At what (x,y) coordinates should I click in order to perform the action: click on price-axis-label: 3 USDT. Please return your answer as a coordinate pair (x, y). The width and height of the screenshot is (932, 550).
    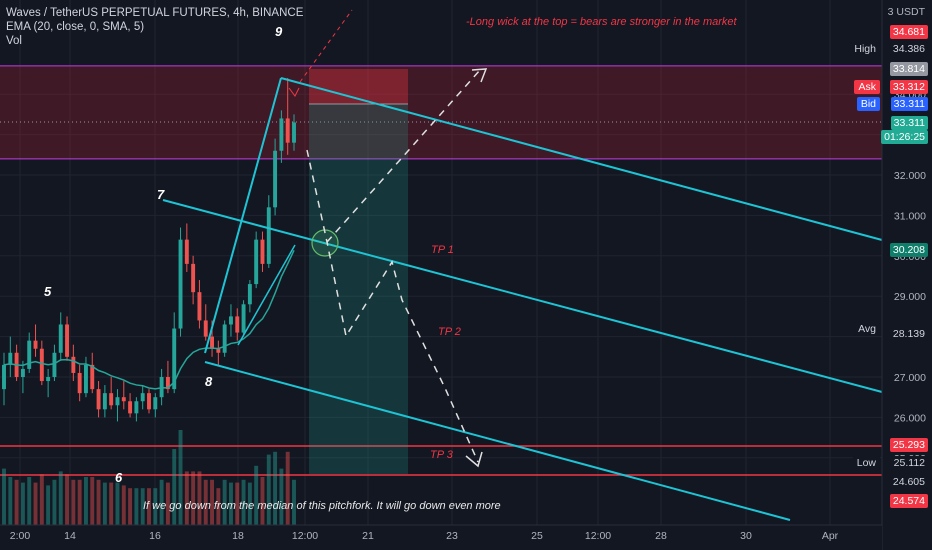
    Looking at the image, I should click on (906, 12).